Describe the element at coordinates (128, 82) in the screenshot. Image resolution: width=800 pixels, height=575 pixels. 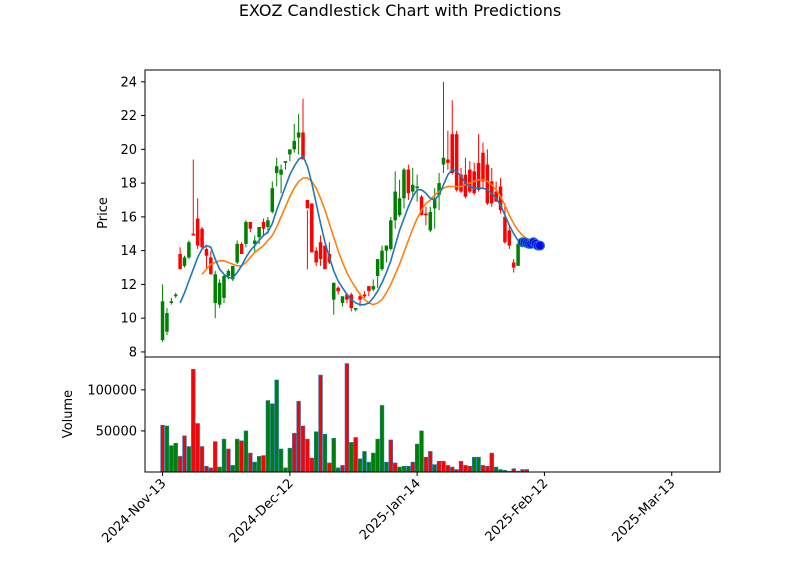
I see `price-ytick-label-8: 24` at that location.